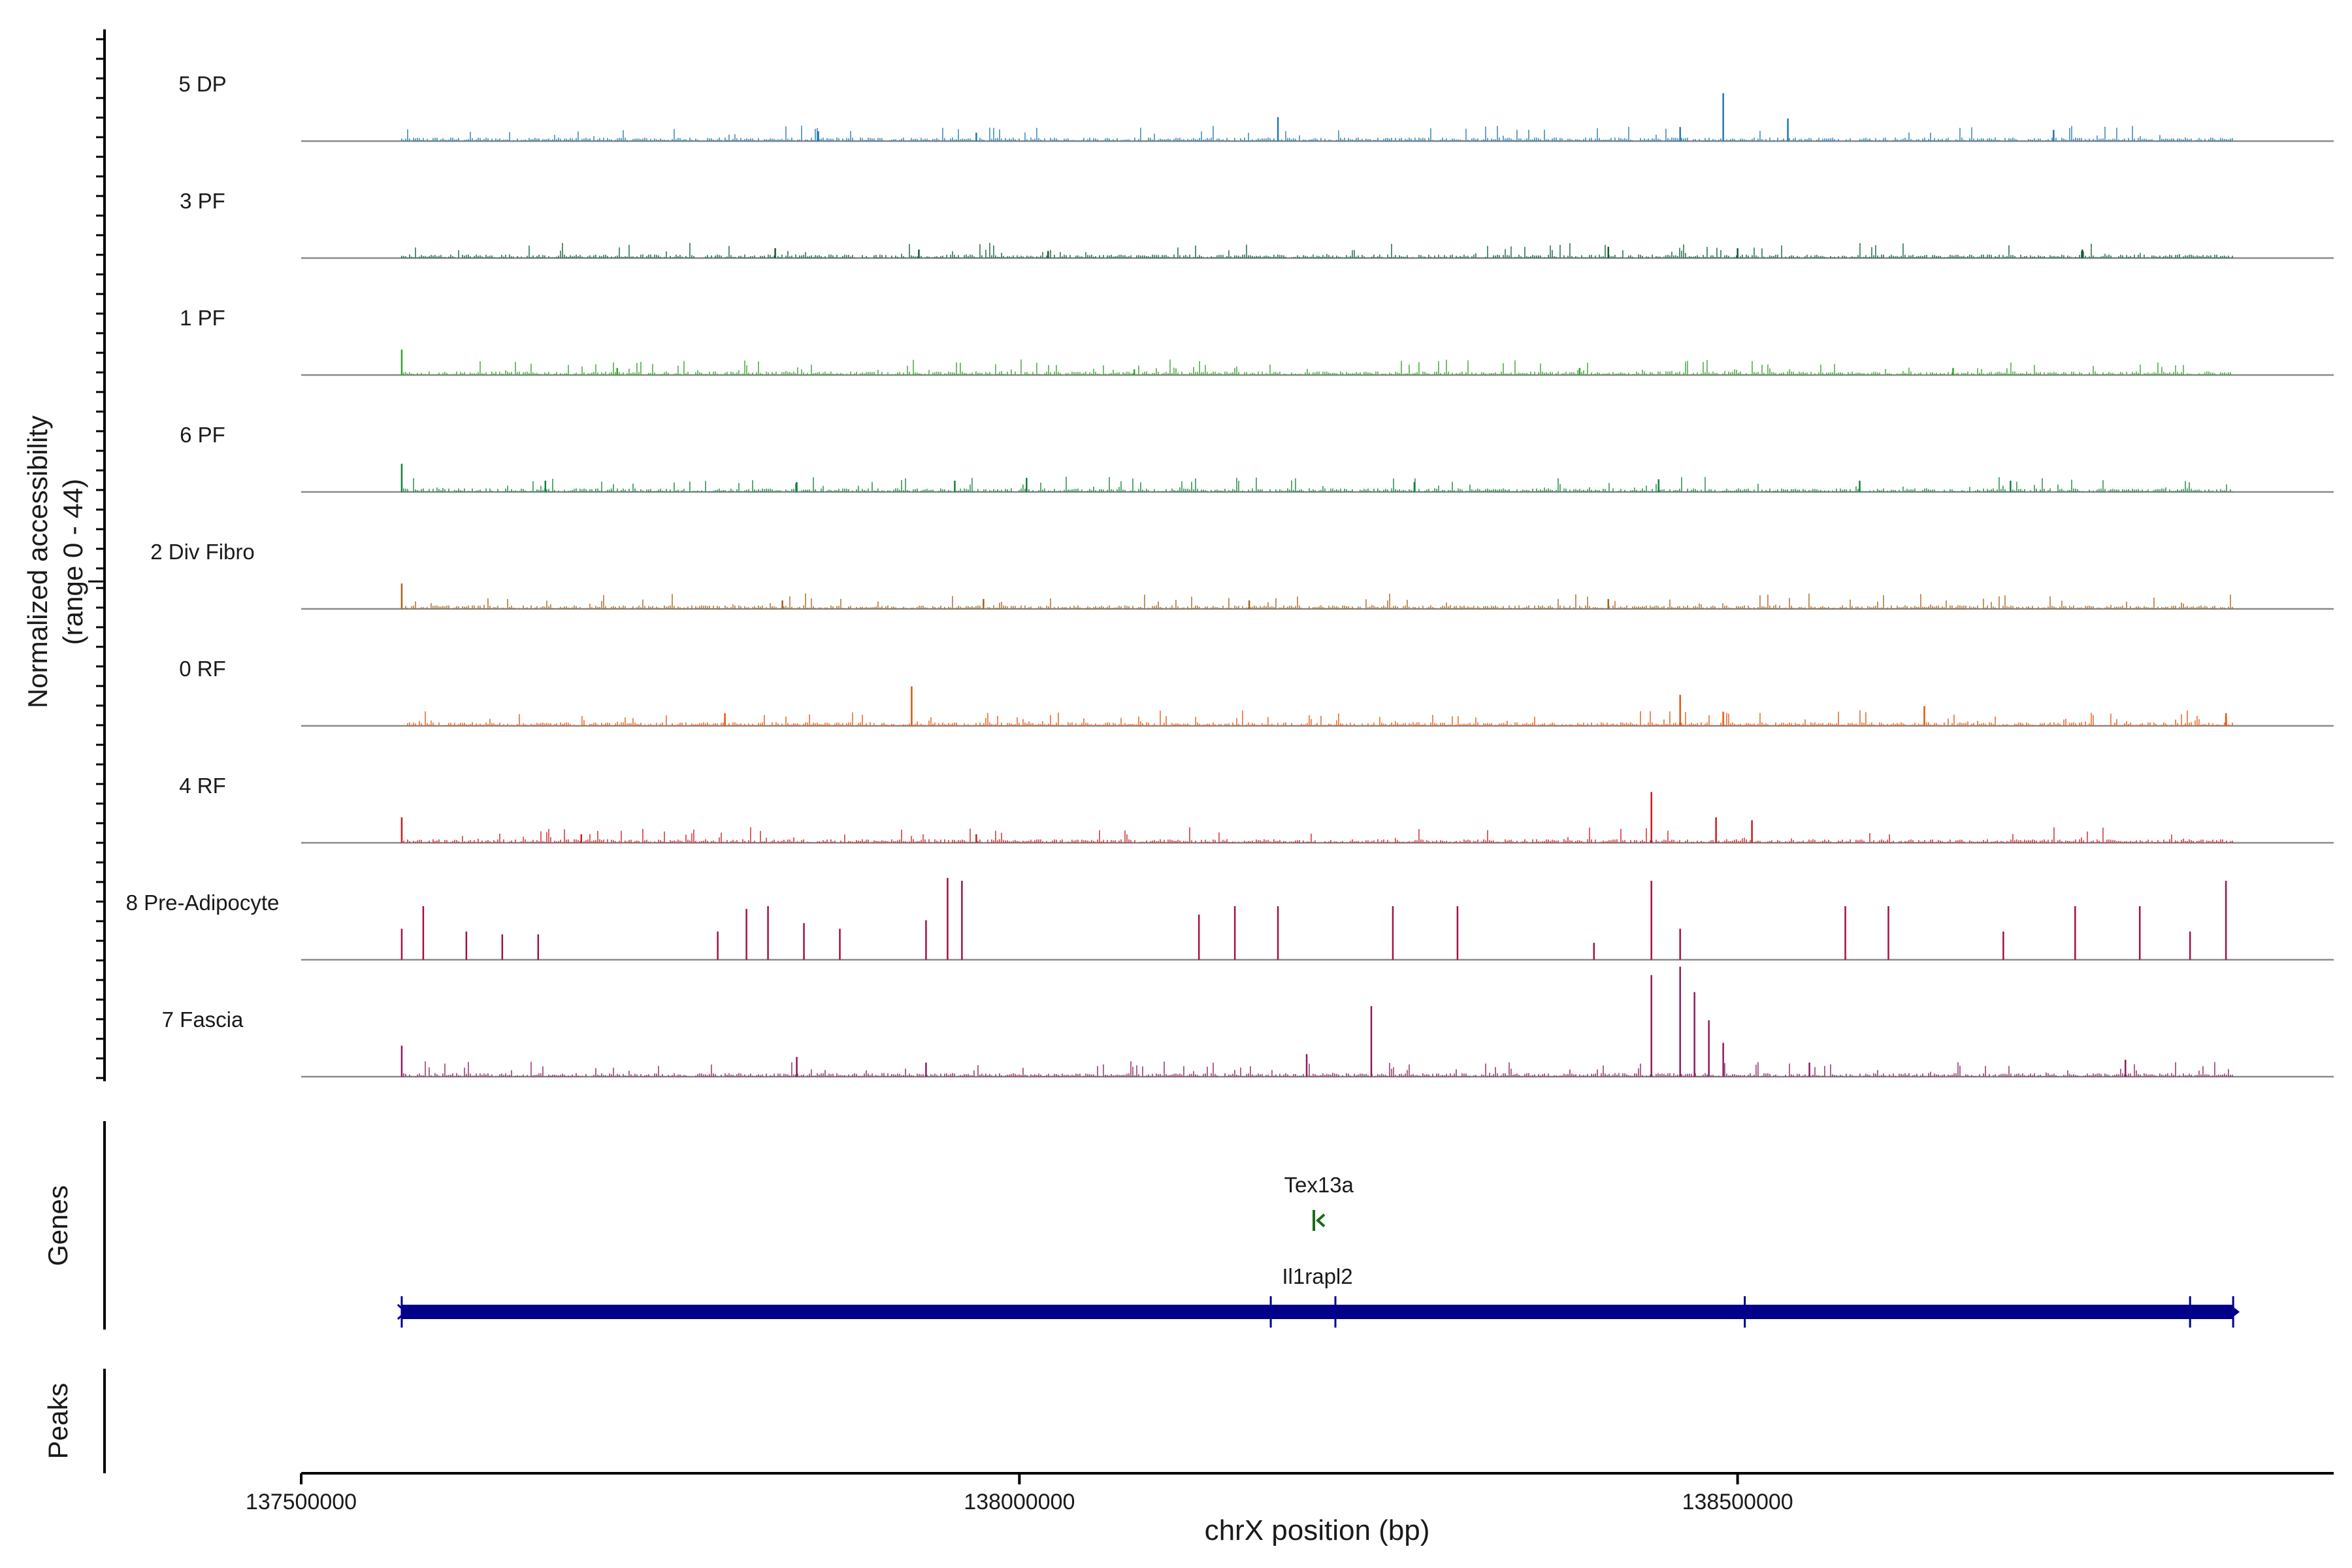  Describe the element at coordinates (1248, 1022) in the screenshot. I see `track-7-fascia: 7 Fascia` at that location.